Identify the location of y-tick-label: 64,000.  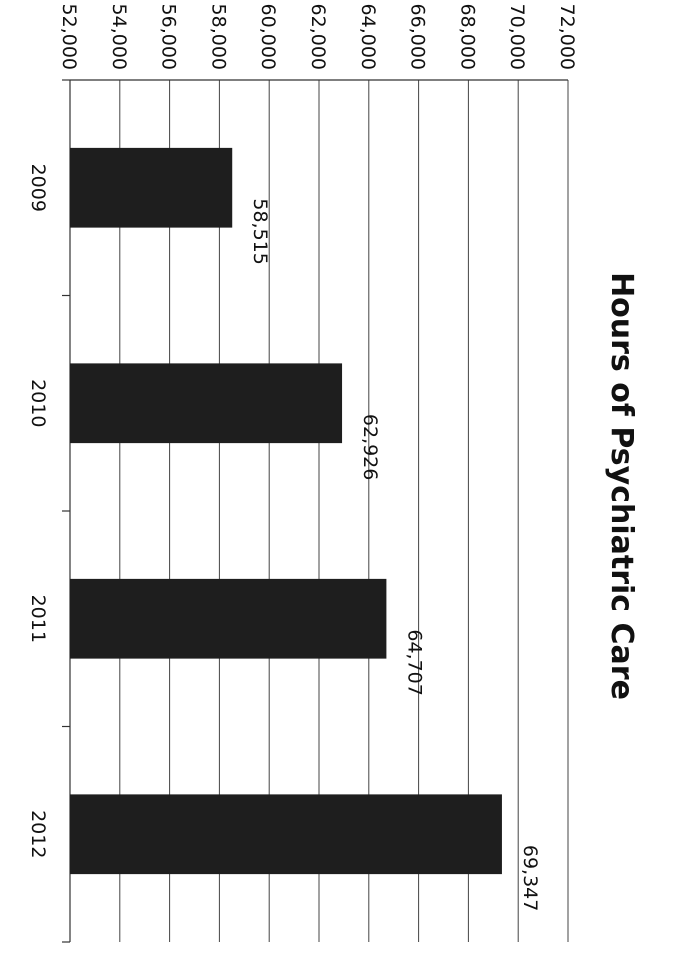
(368, 37).